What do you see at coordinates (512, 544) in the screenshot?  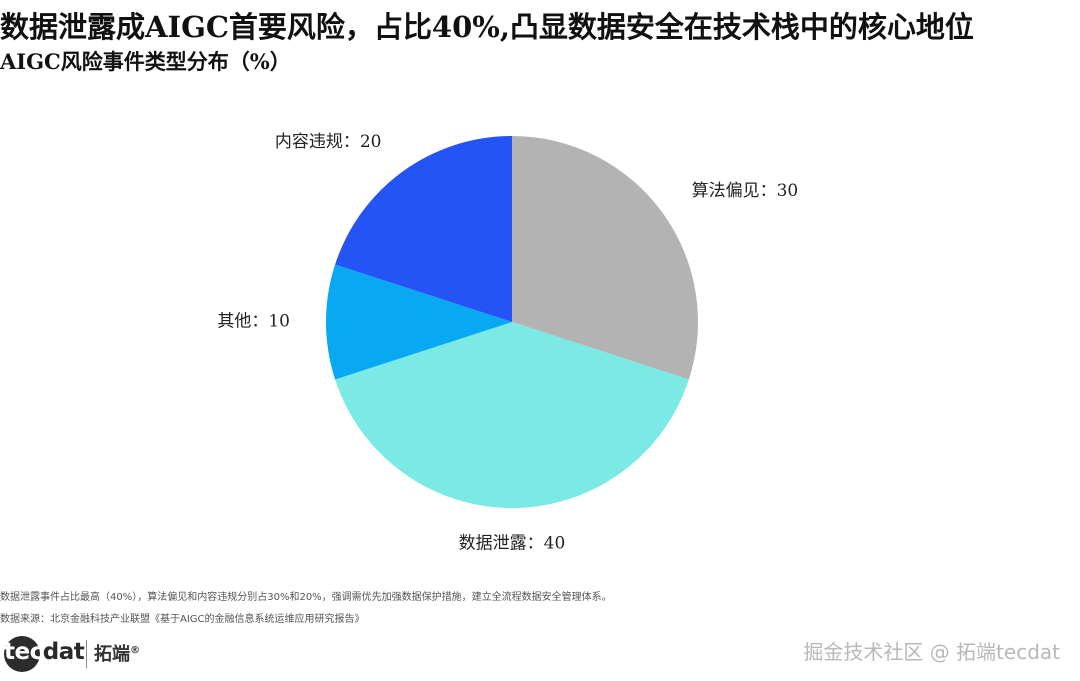 I see `pie-label-1: 数据泄露：40` at bounding box center [512, 544].